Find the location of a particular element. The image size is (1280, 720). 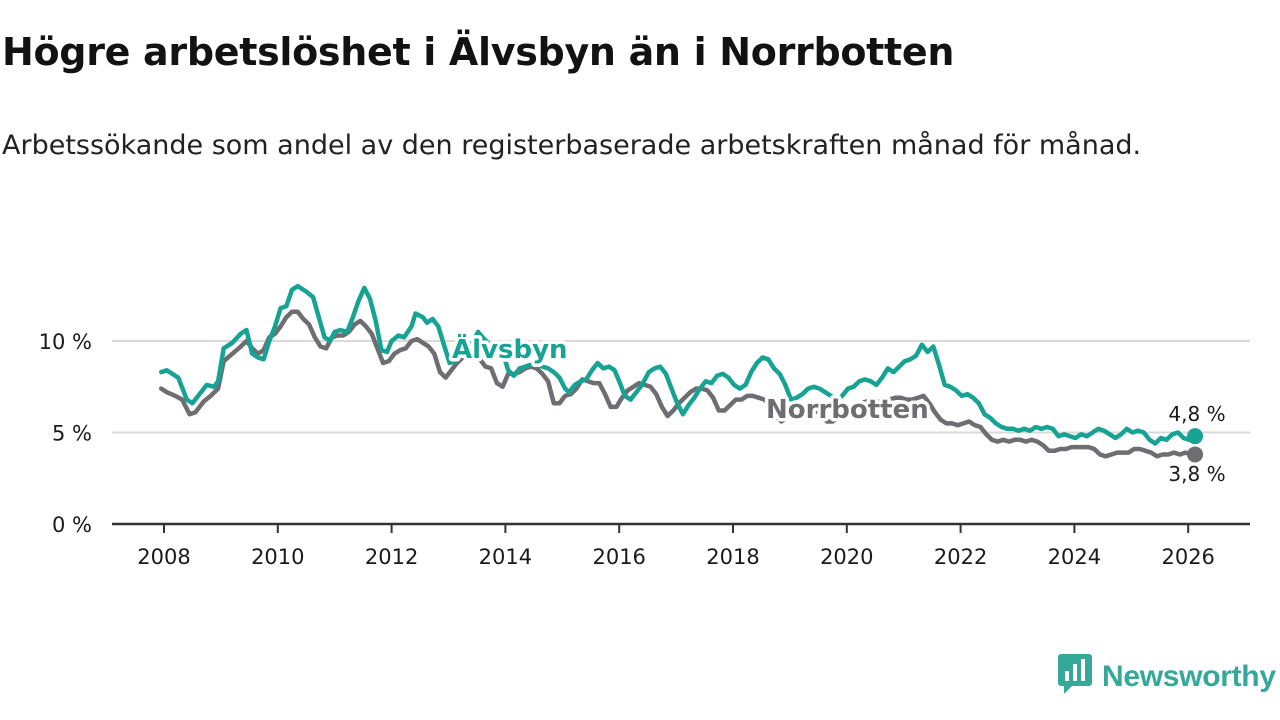

end-value-label-norrbotten: 3,8 % is located at coordinates (1196, 474).